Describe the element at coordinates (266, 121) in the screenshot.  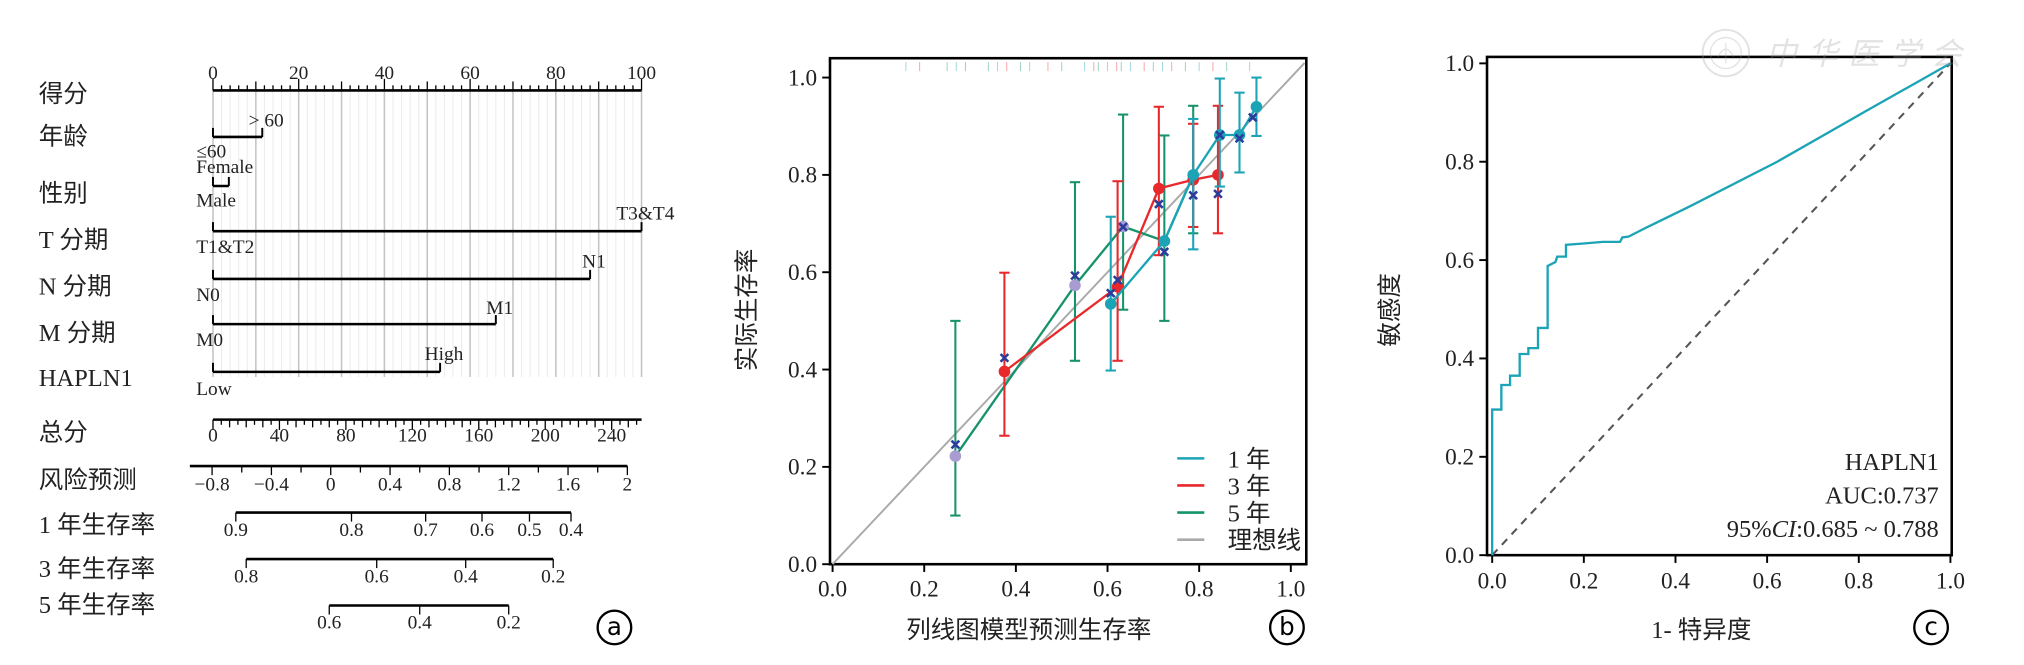
I see `level-label: > 60` at that location.